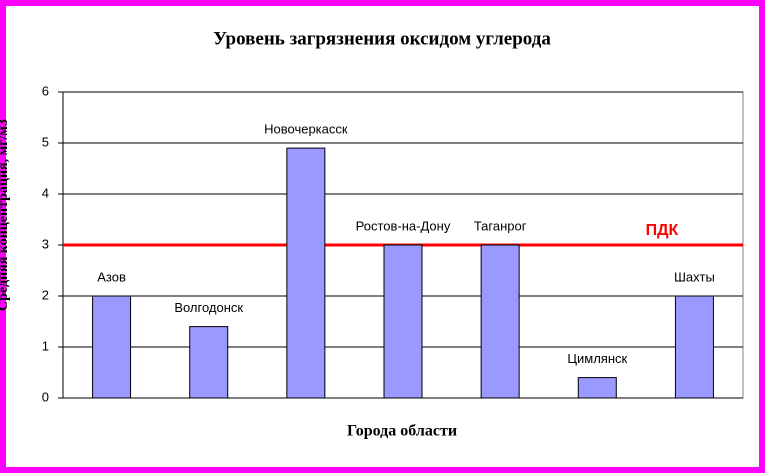 This screenshot has width=765, height=473. I want to click on y-tick-label: 5, so click(45, 141).